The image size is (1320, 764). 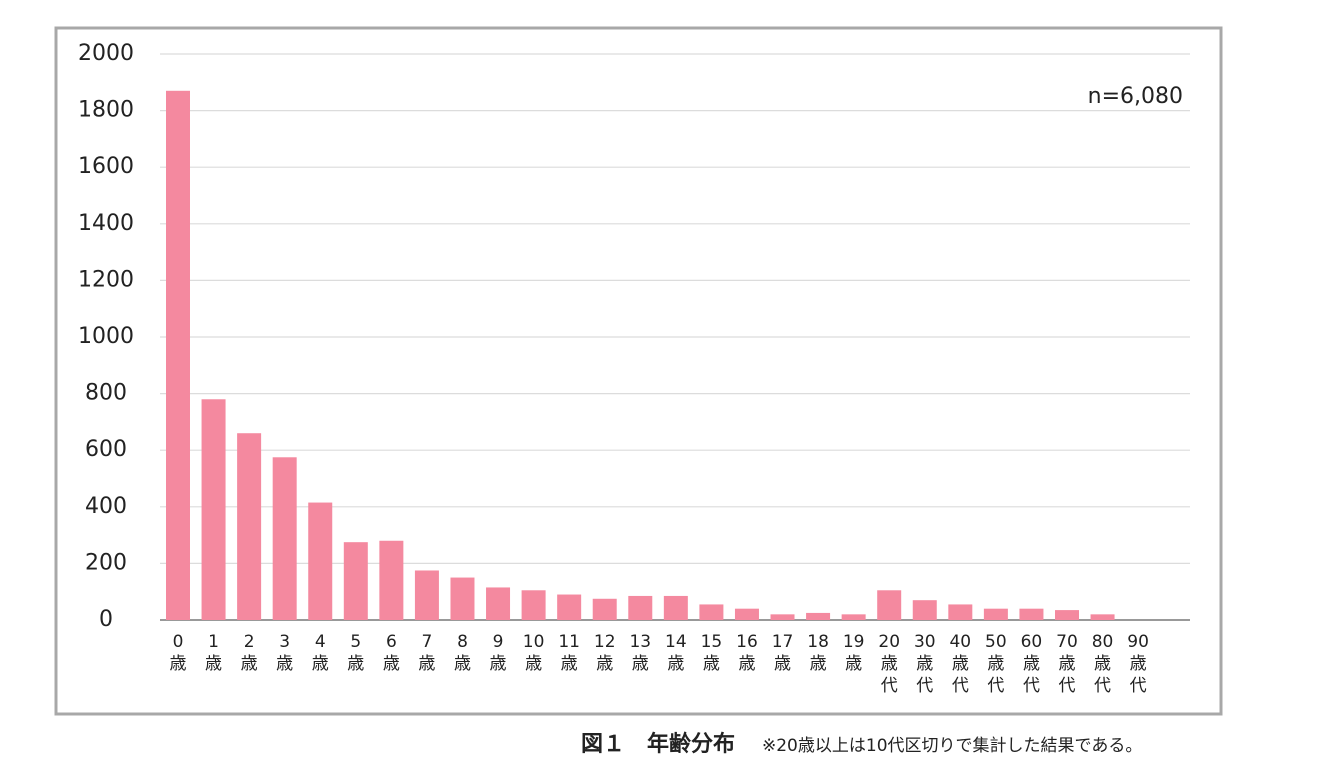 What do you see at coordinates (952, 746) in the screenshot?
I see `note: ※20歳以上は10代区切りで集計した結果である。` at bounding box center [952, 746].